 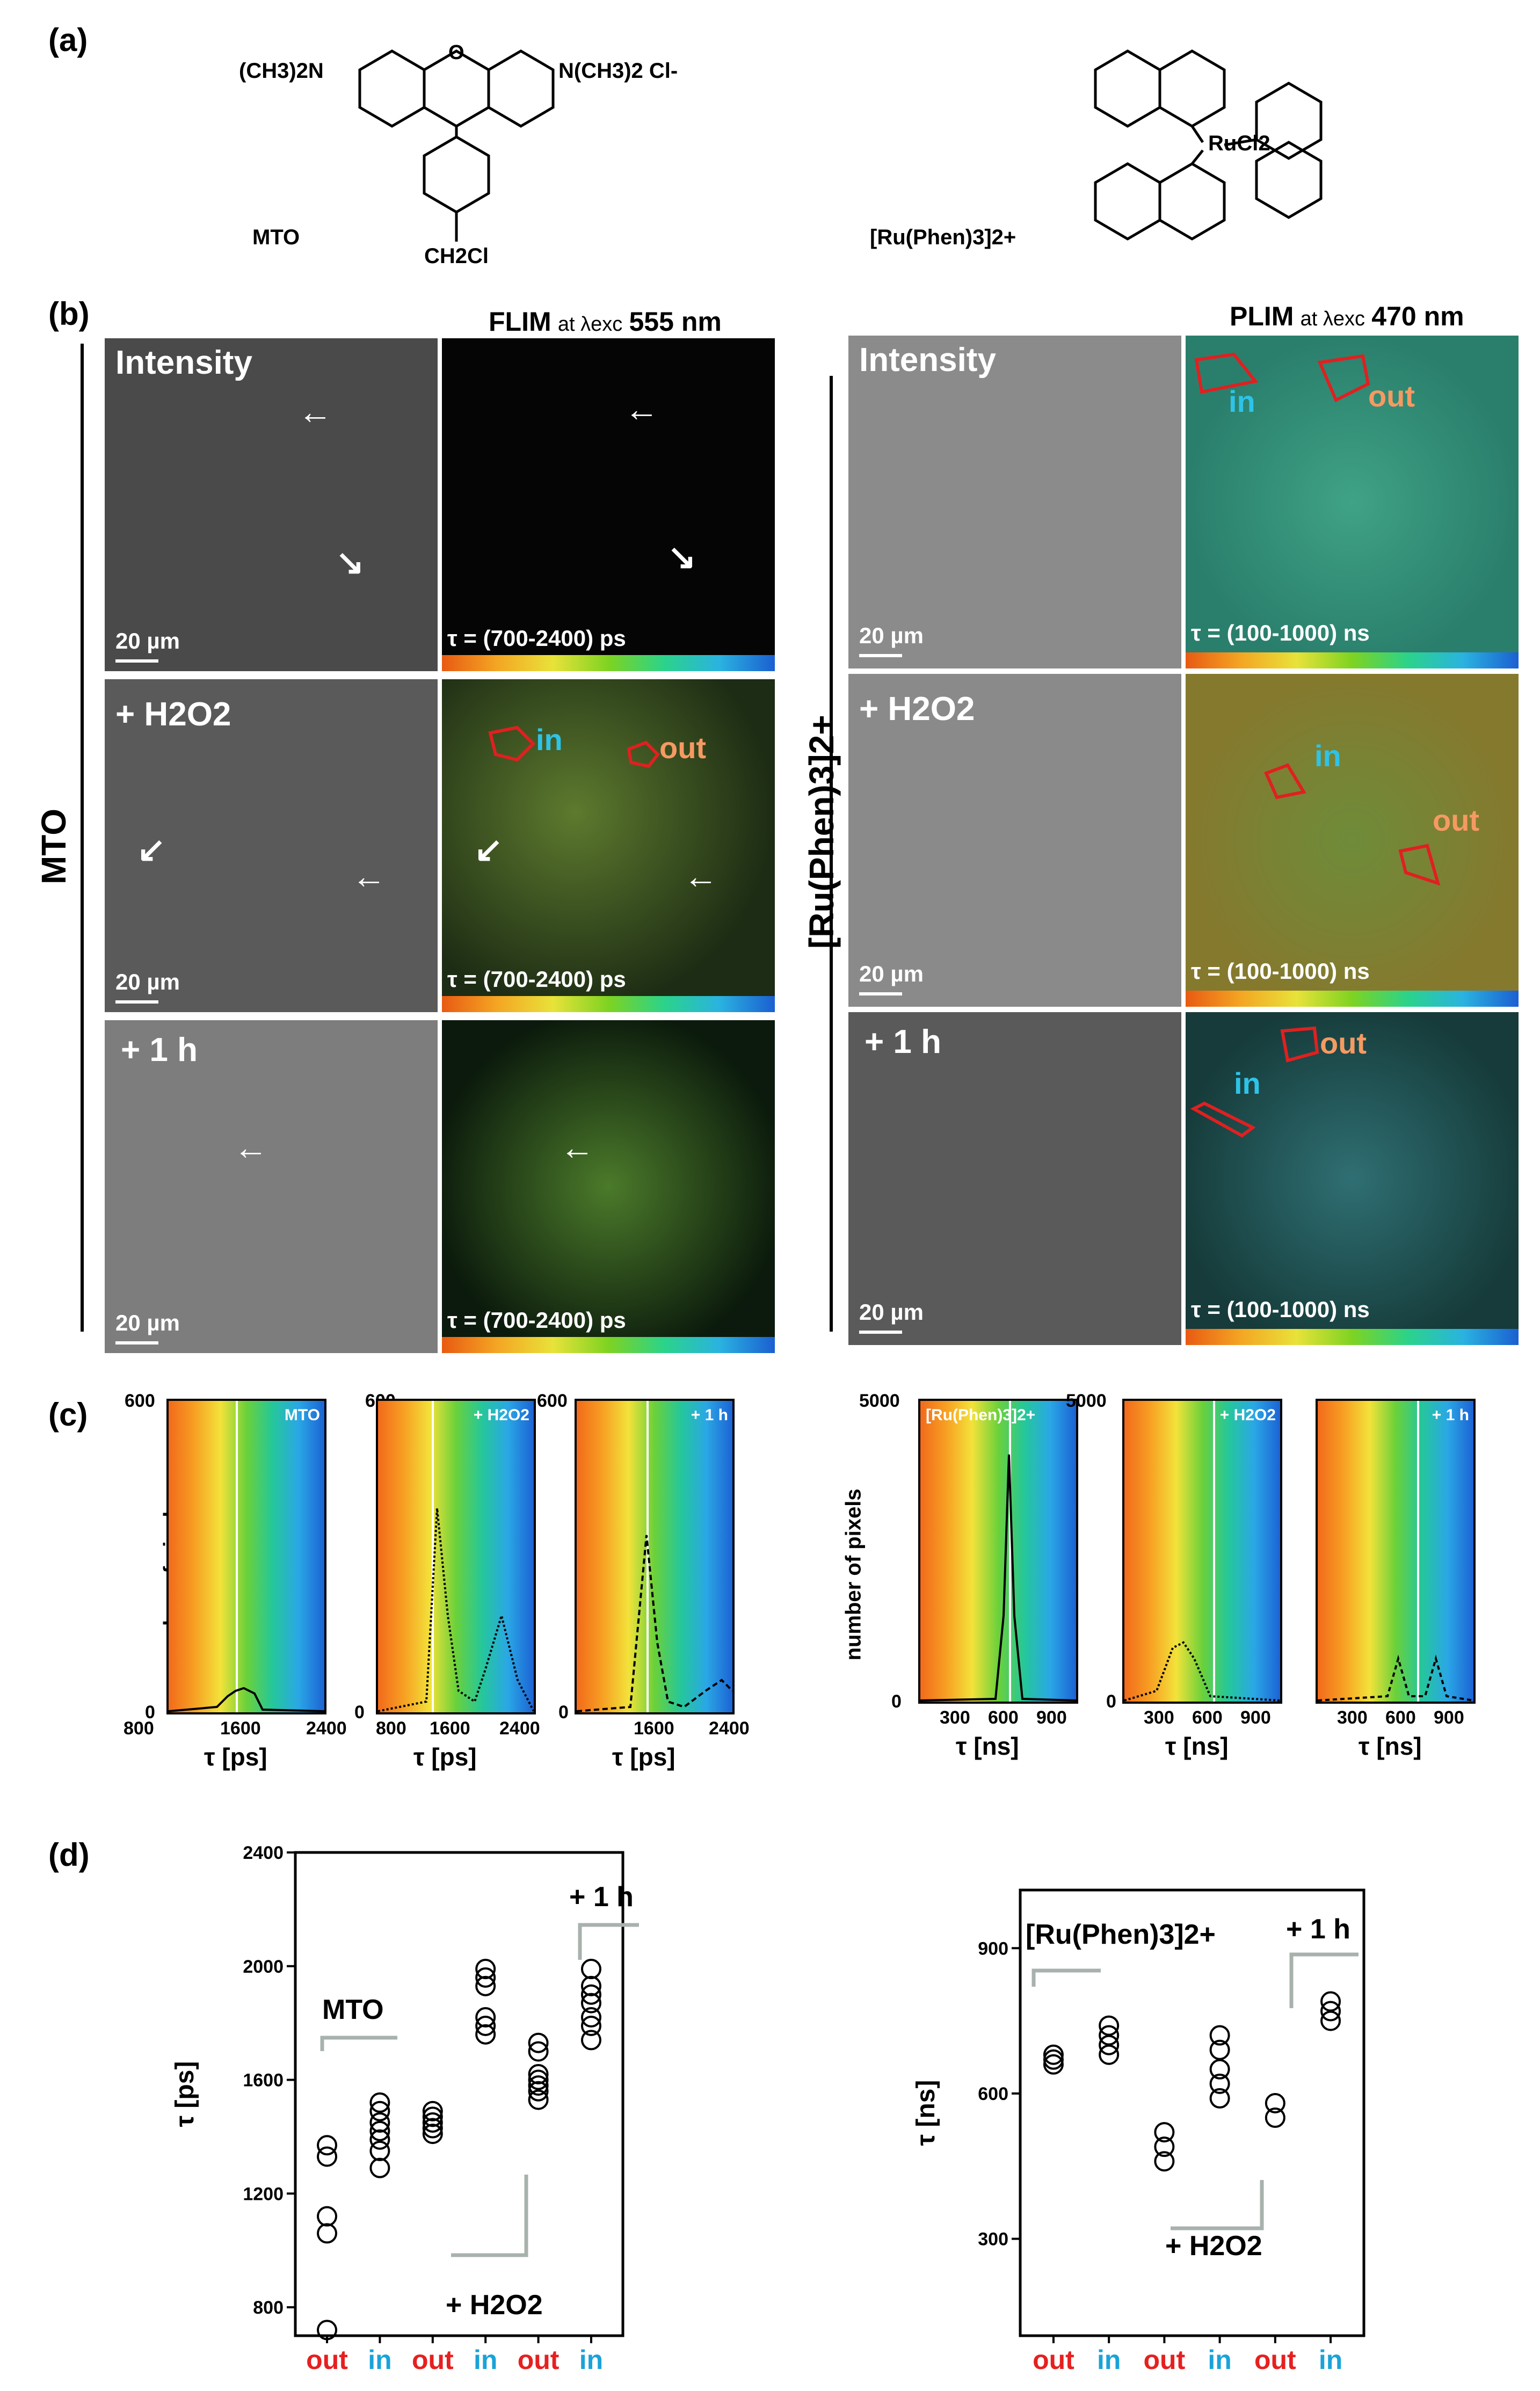 What do you see at coordinates (1247, 1083) in the screenshot?
I see `roi-in-label: in` at bounding box center [1247, 1083].